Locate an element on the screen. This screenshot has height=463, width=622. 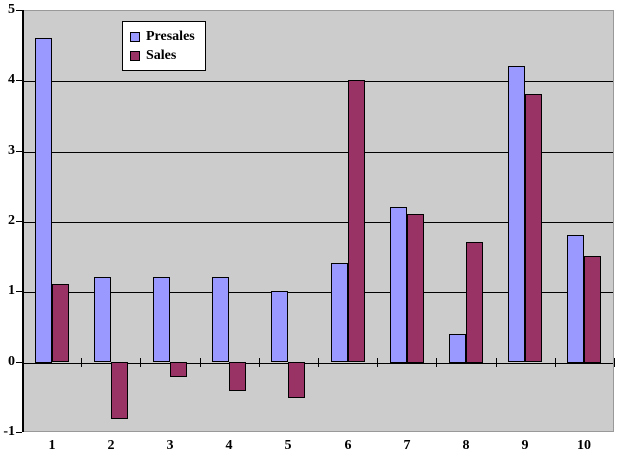
x-axis-category-label: 8 is located at coordinates (466, 445).